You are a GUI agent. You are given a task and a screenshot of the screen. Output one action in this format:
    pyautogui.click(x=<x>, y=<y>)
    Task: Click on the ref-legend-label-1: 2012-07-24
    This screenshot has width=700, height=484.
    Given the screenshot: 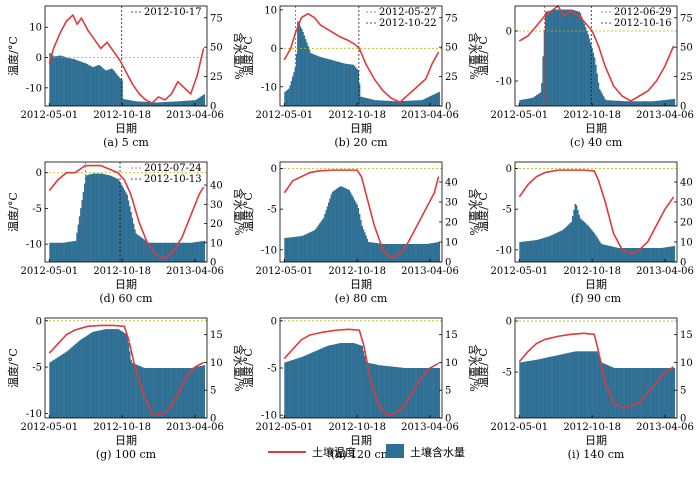 What is the action you would take?
    pyautogui.click(x=173, y=168)
    